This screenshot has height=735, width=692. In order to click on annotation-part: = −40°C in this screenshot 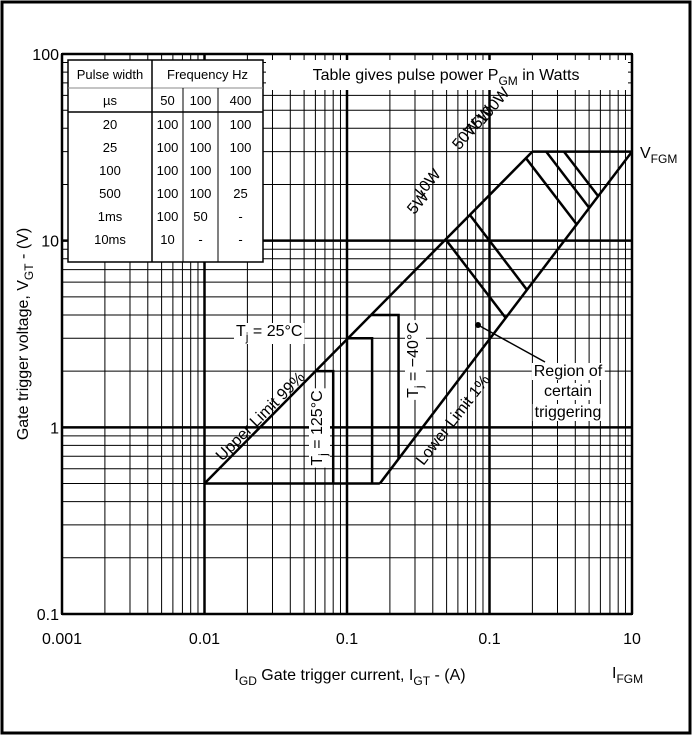, I will do `click(413, 353)`.